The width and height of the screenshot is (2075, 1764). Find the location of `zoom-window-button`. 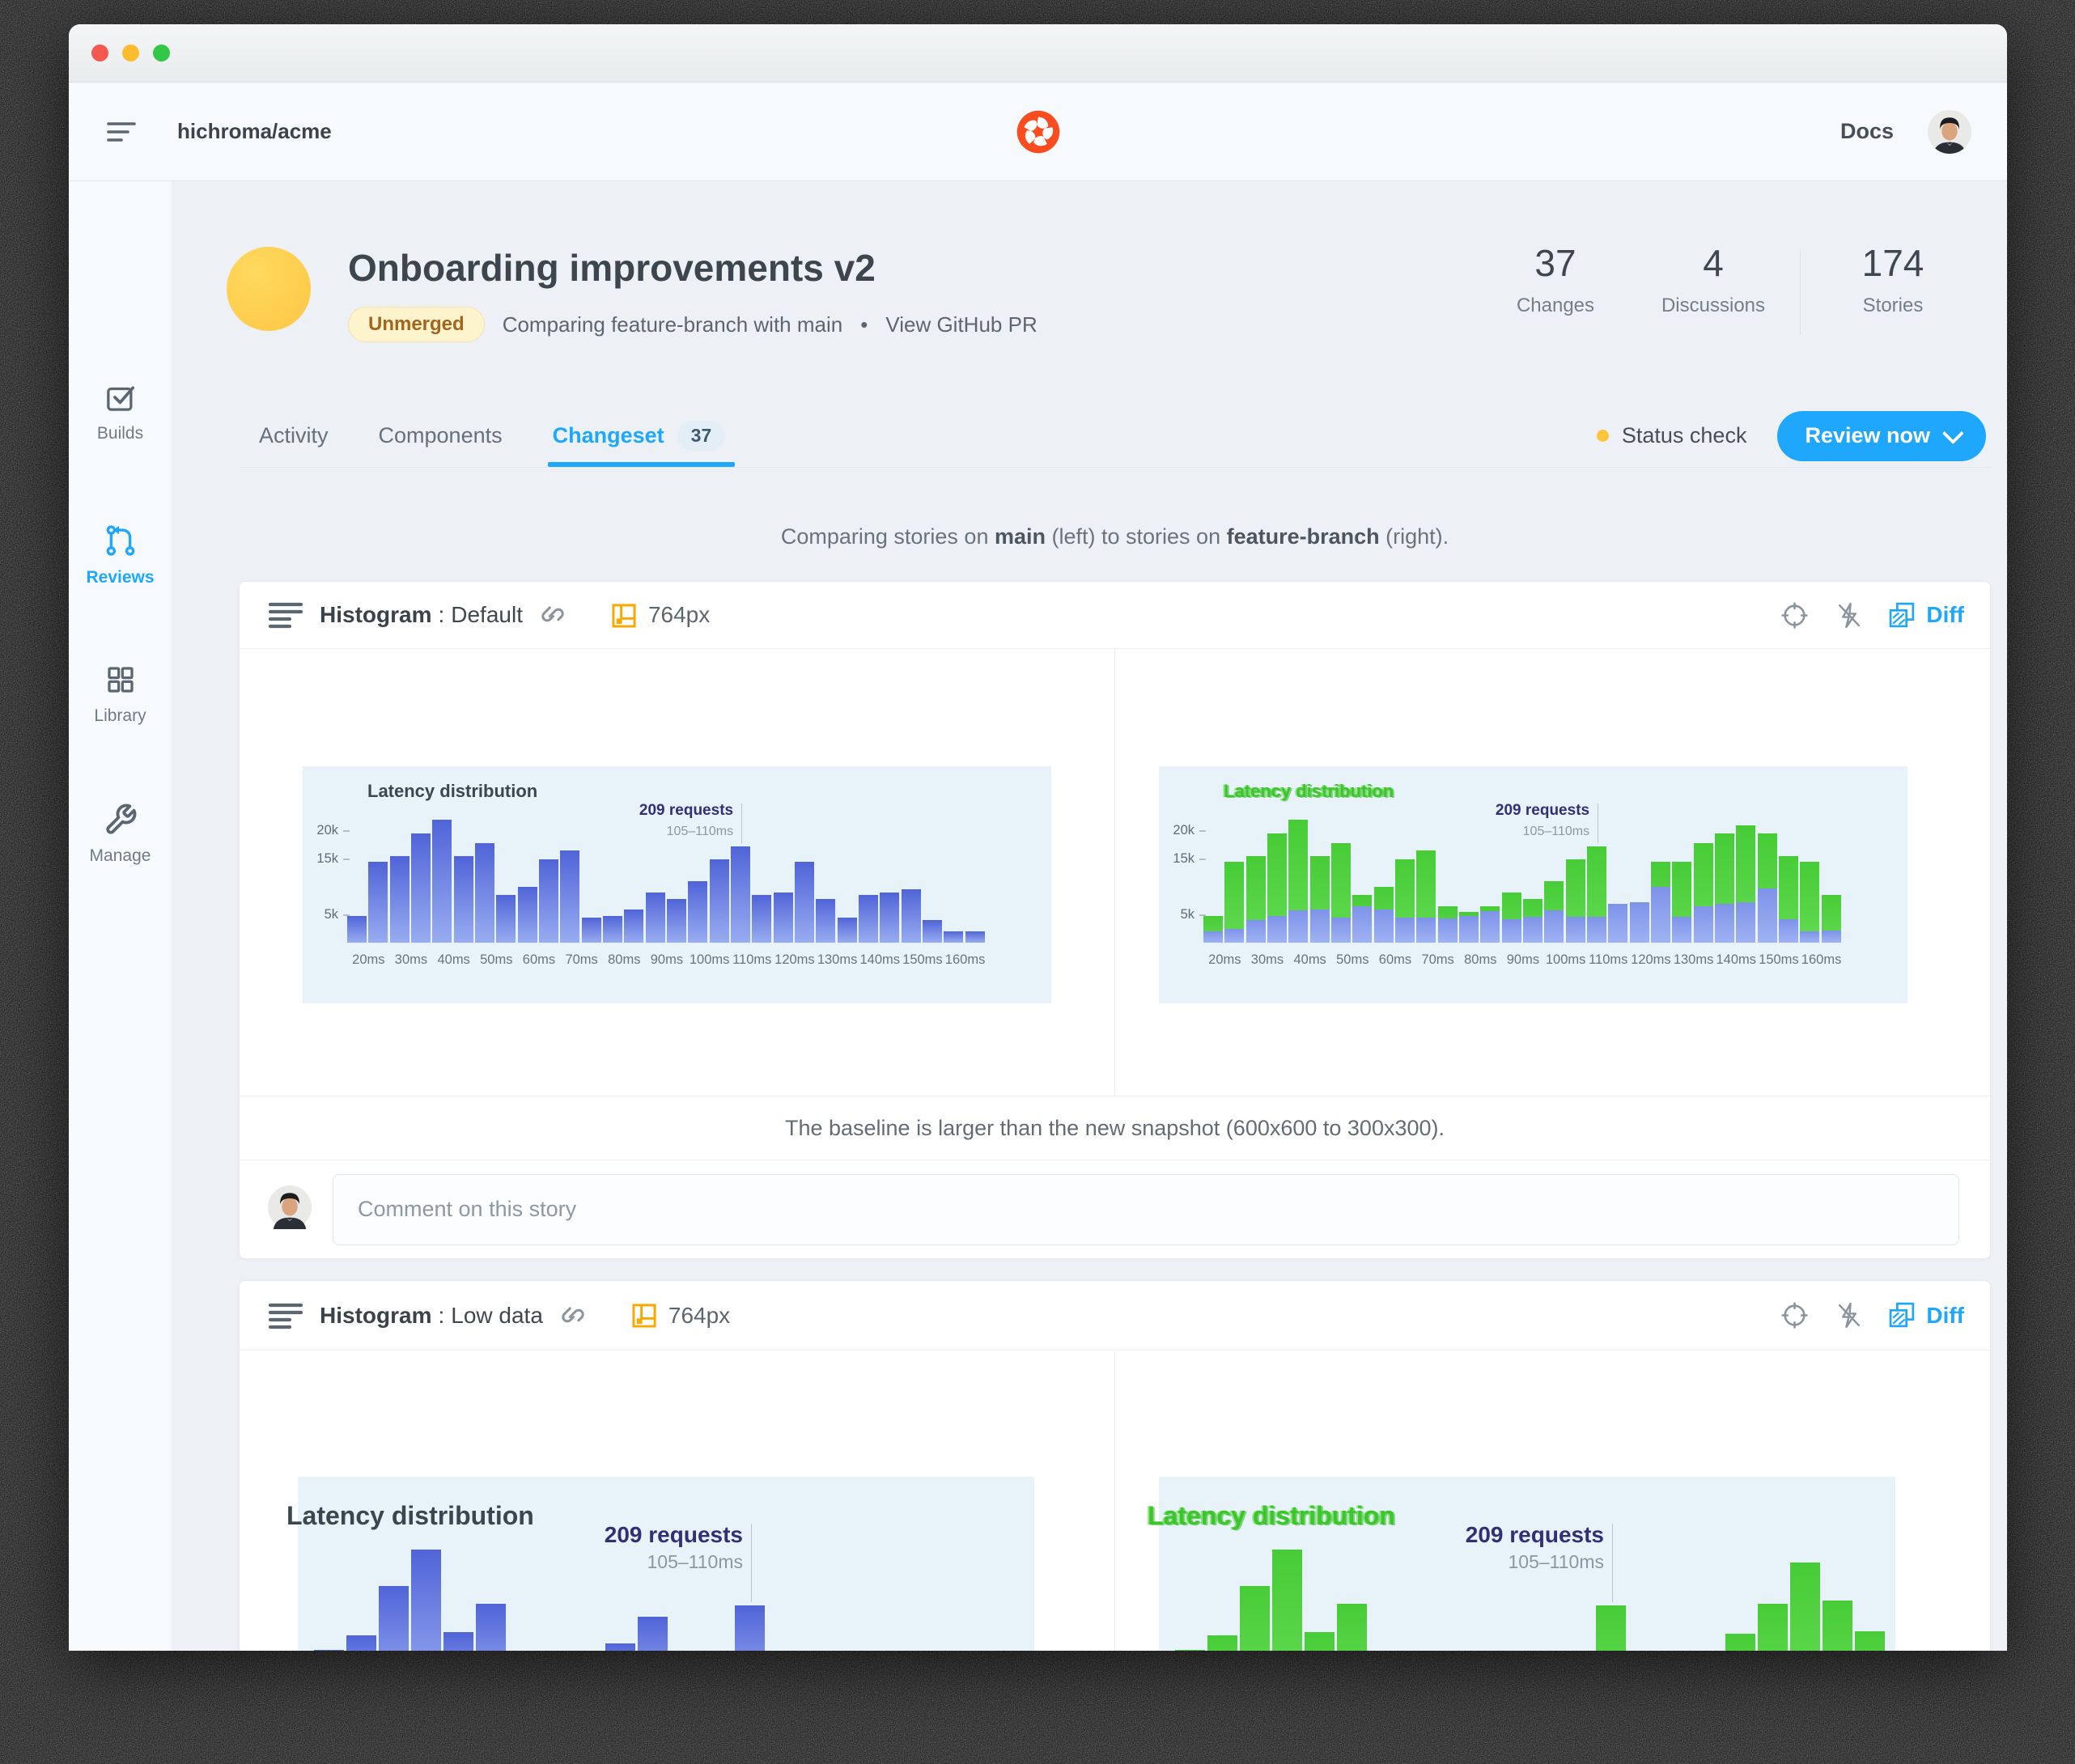

zoom-window-button is located at coordinates (161, 53).